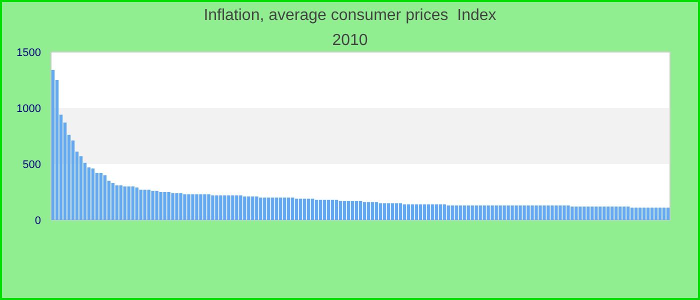  What do you see at coordinates (28, 52) in the screenshot?
I see `y-tick-label: 1500` at bounding box center [28, 52].